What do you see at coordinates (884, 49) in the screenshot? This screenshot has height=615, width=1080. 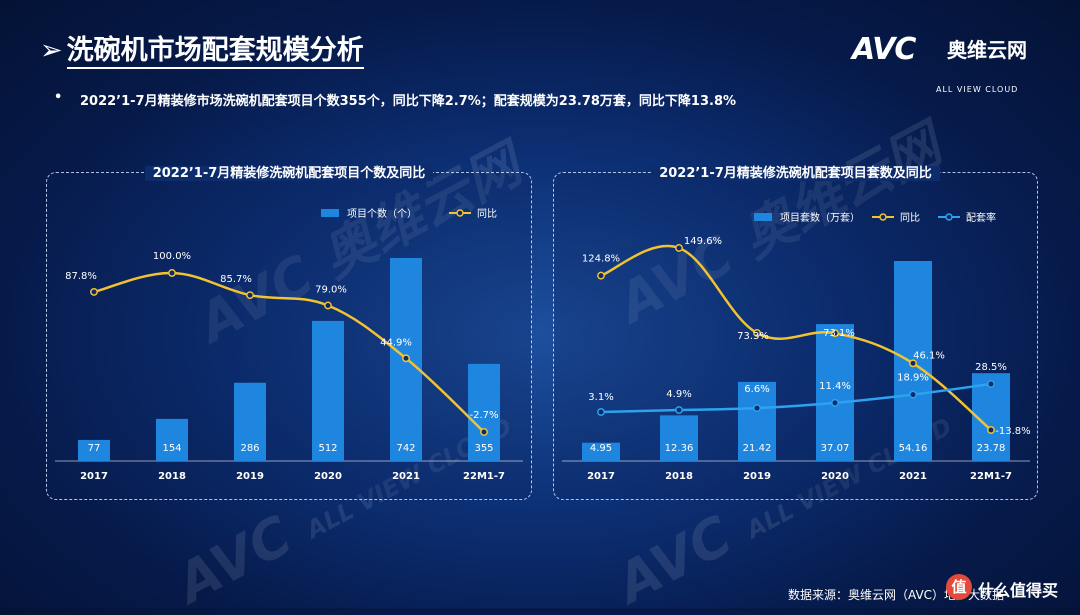 I see `logo-mark: AVC` at bounding box center [884, 49].